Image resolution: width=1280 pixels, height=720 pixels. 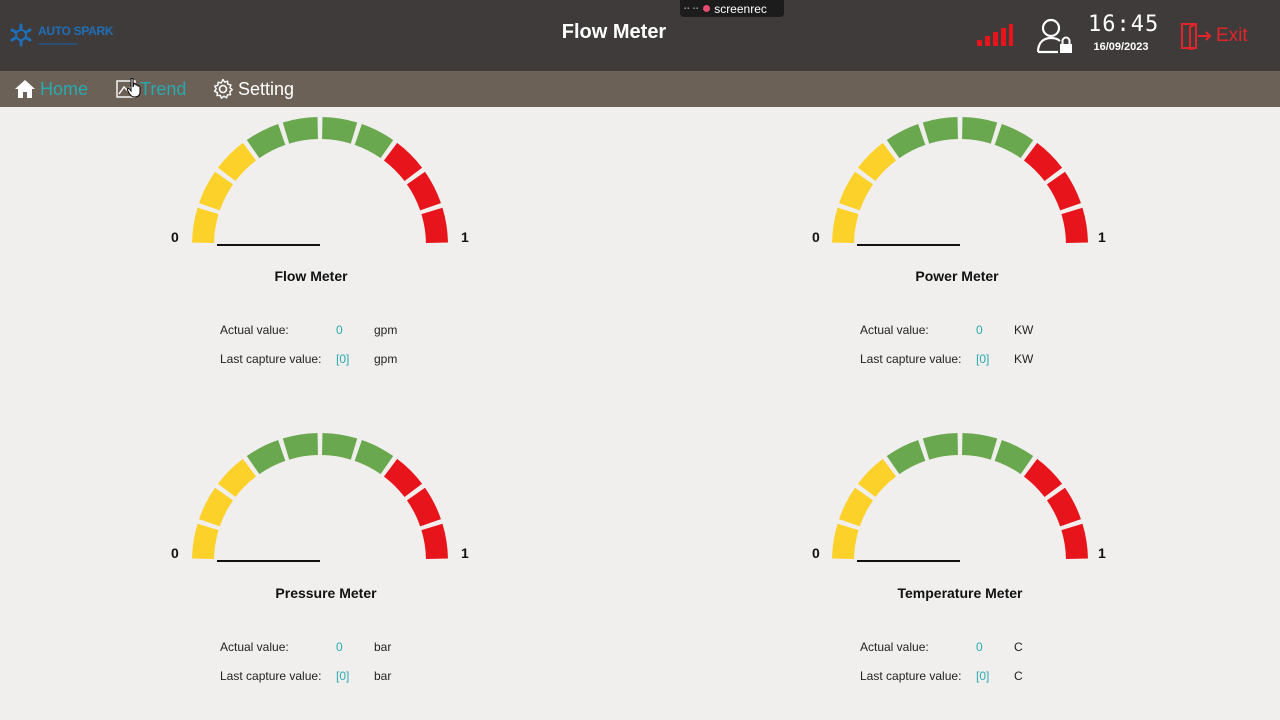 What do you see at coordinates (995, 35) in the screenshot?
I see `signal-strength-icon` at bounding box center [995, 35].